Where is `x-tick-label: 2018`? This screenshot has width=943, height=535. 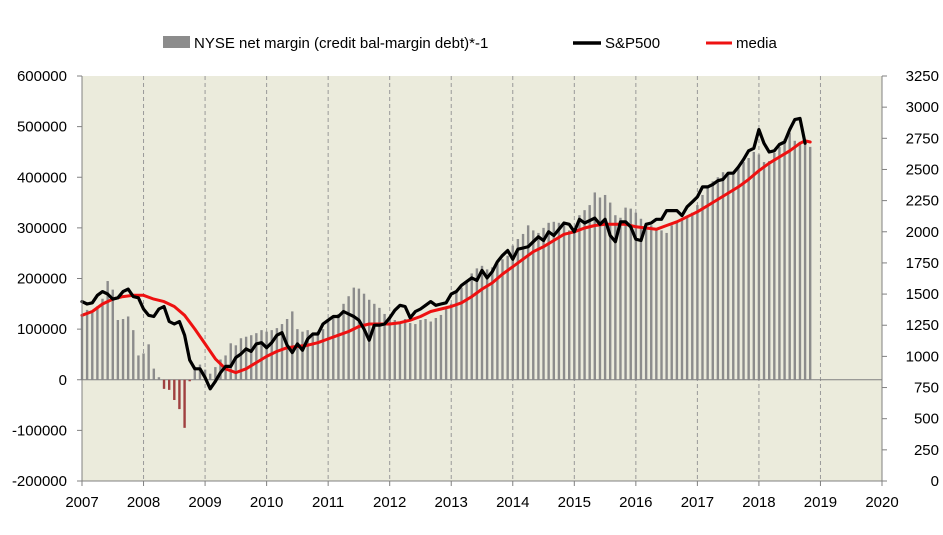 x-tick-label: 2018 is located at coordinates (758, 502).